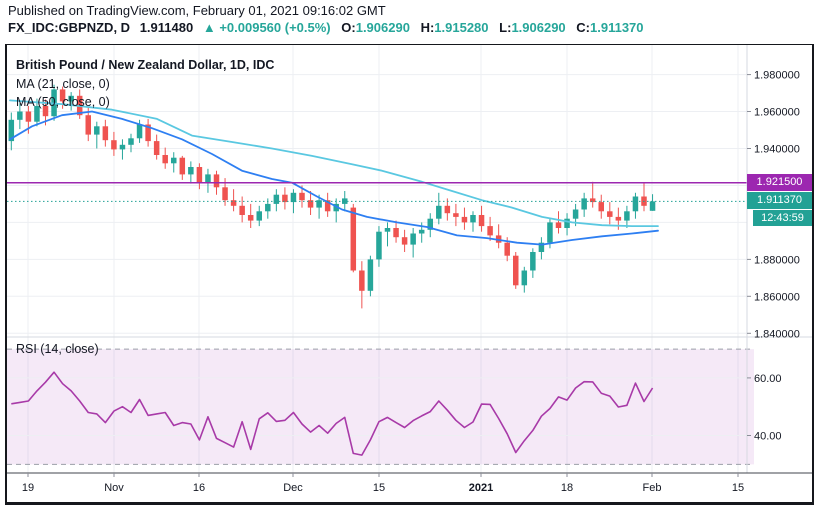 The height and width of the screenshot is (513, 818). What do you see at coordinates (481, 488) in the screenshot?
I see `svg-text: 2021` at bounding box center [481, 488].